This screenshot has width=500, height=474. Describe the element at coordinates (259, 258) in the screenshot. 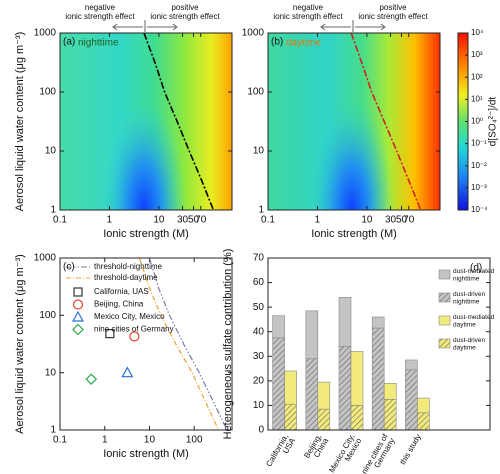

I see `y-tick-label: 70` at that location.